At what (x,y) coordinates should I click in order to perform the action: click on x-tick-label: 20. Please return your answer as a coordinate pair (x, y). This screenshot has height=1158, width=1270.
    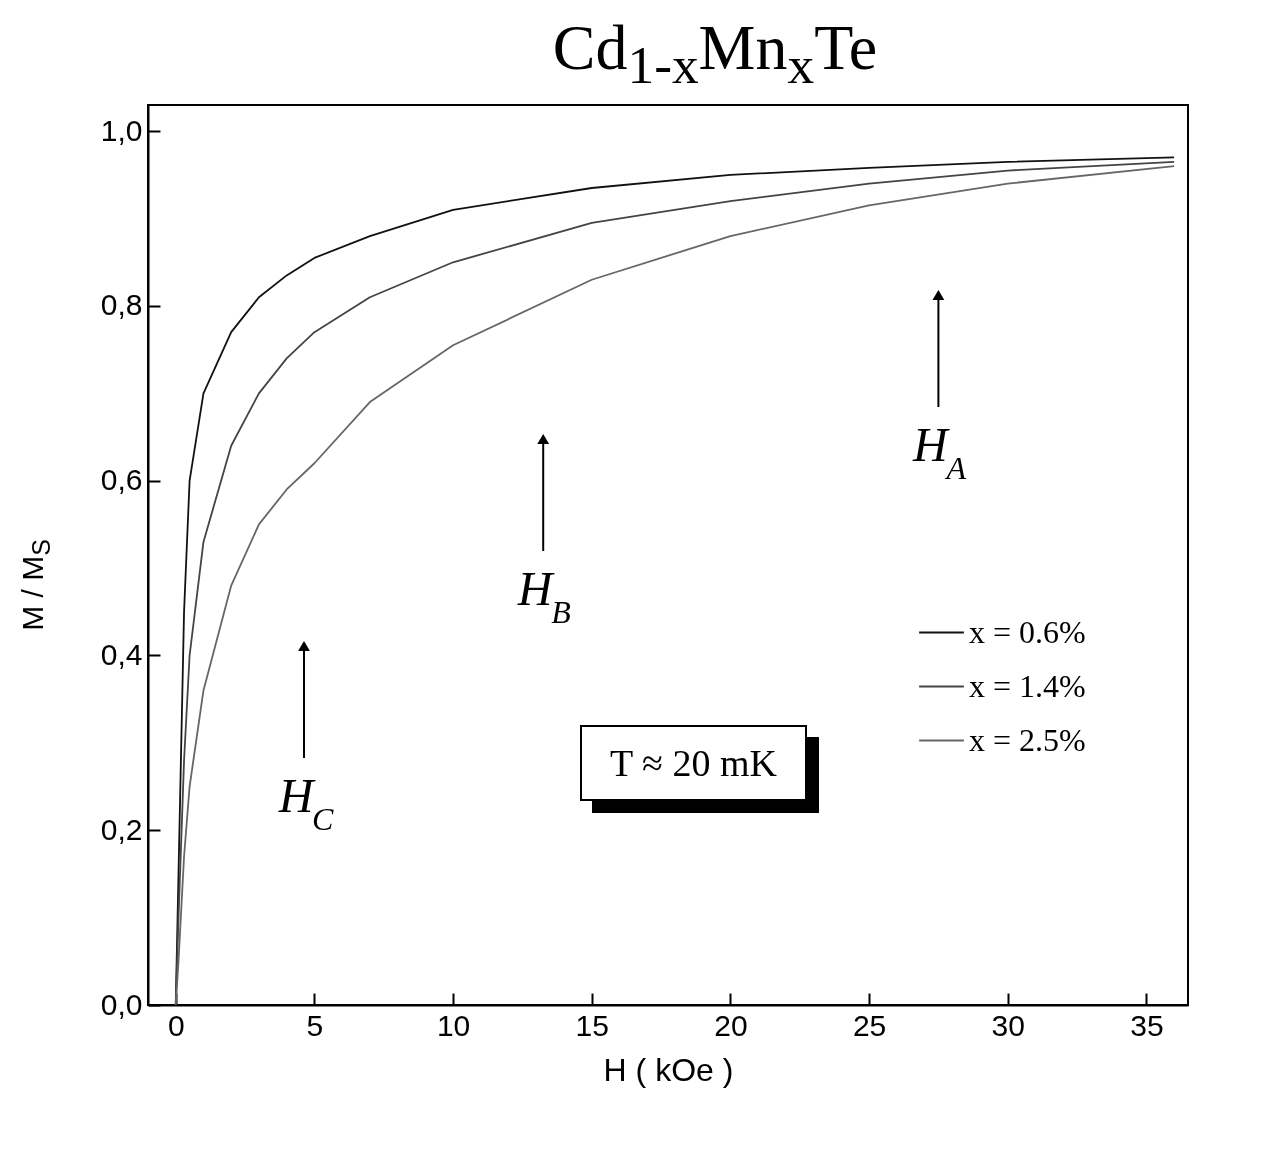
    Looking at the image, I should click on (731, 1025).